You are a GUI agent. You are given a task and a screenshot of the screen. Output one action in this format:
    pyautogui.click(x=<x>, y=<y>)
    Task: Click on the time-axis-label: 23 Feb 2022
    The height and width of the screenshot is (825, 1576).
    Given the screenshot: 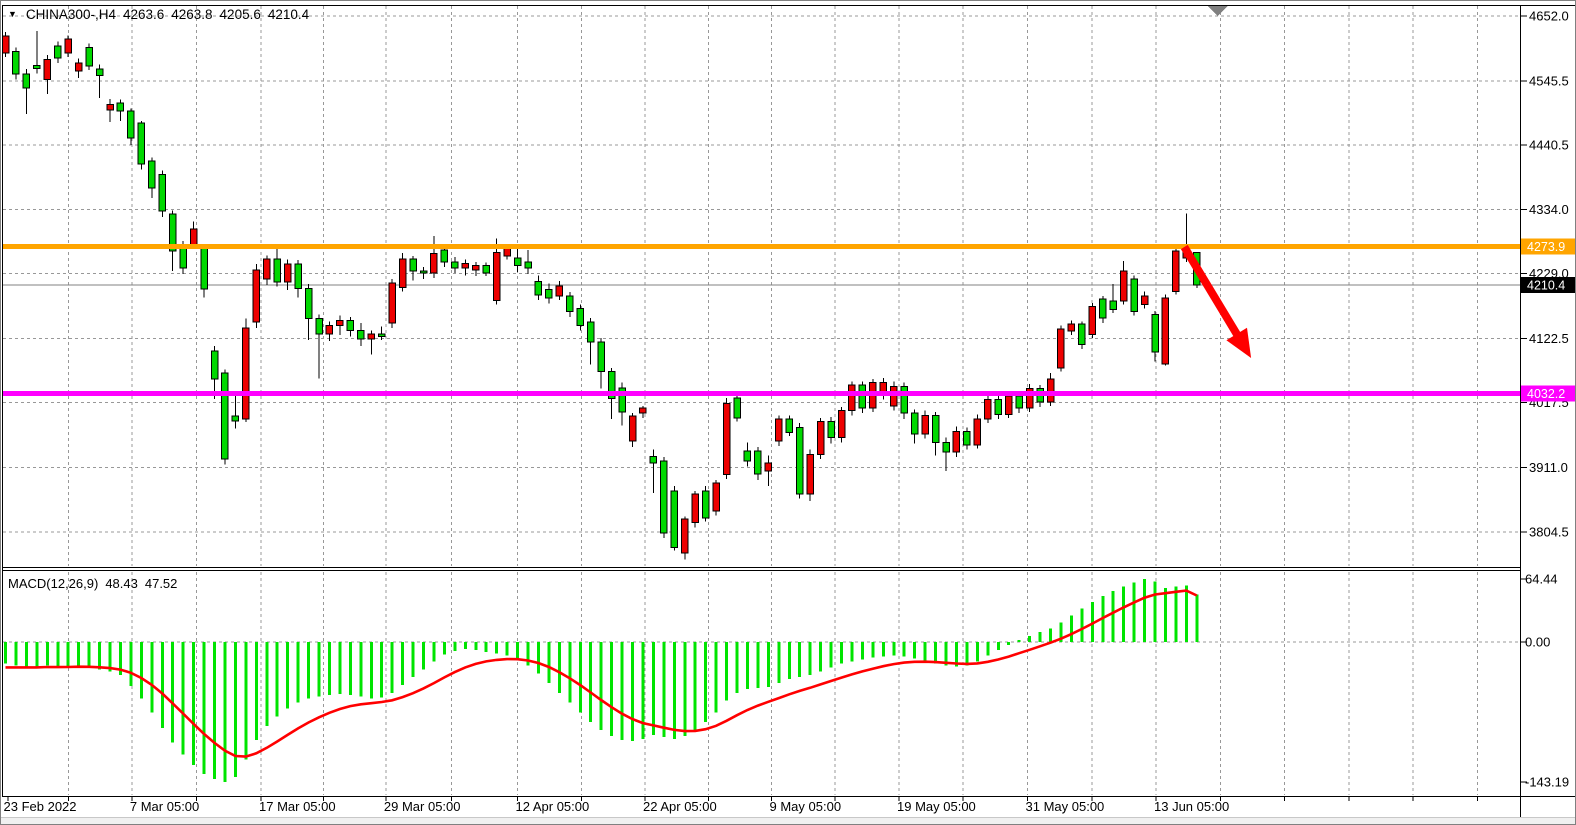 What is the action you would take?
    pyautogui.click(x=40, y=806)
    